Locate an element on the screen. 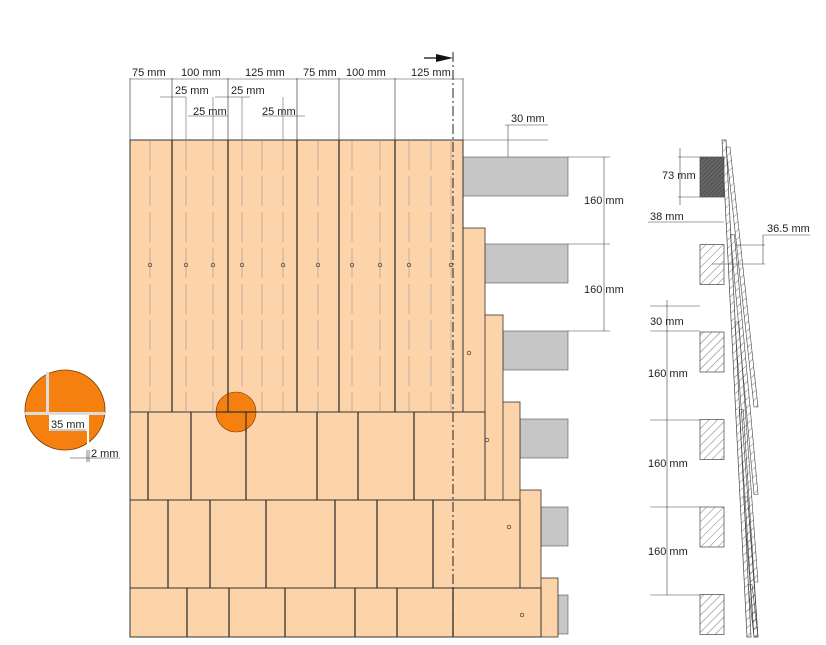 This screenshot has width=826, height=645. front-spacing-dim-2: 160 mm is located at coordinates (604, 290).